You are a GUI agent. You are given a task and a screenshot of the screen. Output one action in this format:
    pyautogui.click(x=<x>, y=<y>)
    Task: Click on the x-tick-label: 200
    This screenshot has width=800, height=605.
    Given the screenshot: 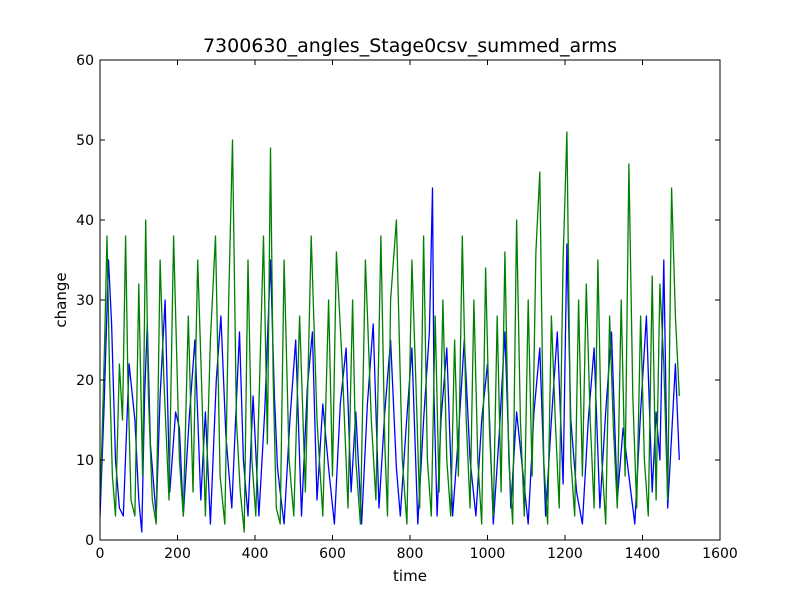 What is the action you would take?
    pyautogui.click(x=177, y=554)
    